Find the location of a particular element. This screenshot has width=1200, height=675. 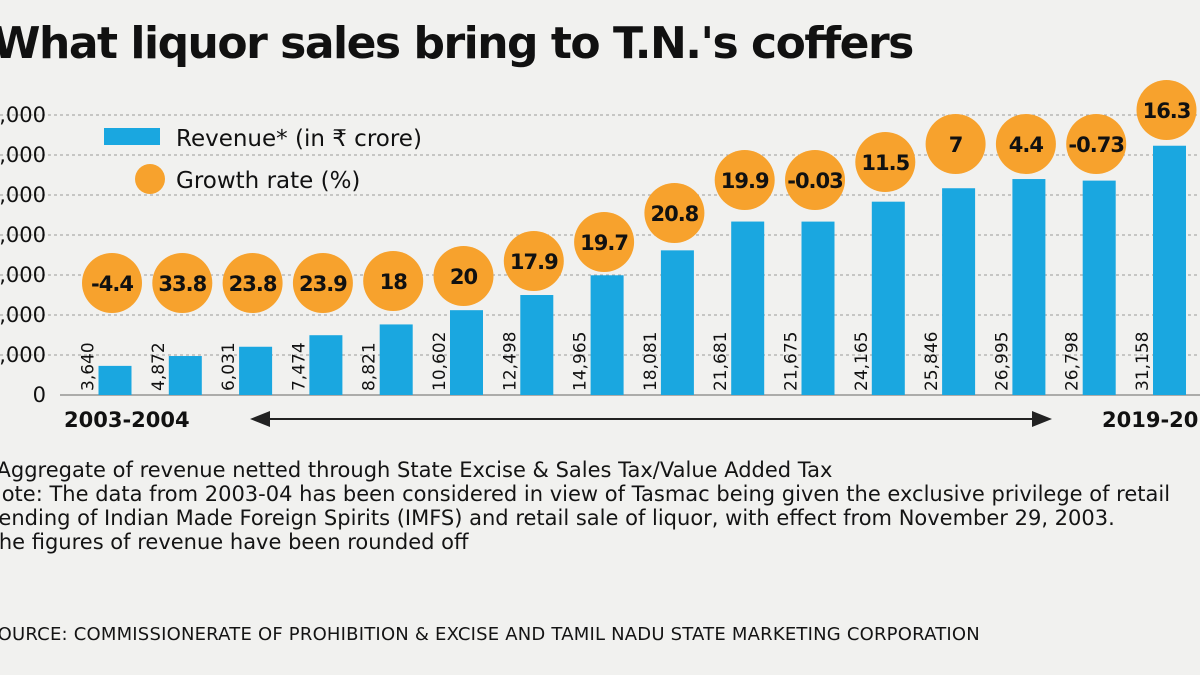

revenue-value-label: 21,675 is located at coordinates (792, 361).